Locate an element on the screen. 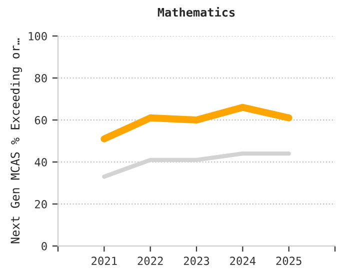 The height and width of the screenshot is (280, 350). y-tick-label: 0 is located at coordinates (44, 246).